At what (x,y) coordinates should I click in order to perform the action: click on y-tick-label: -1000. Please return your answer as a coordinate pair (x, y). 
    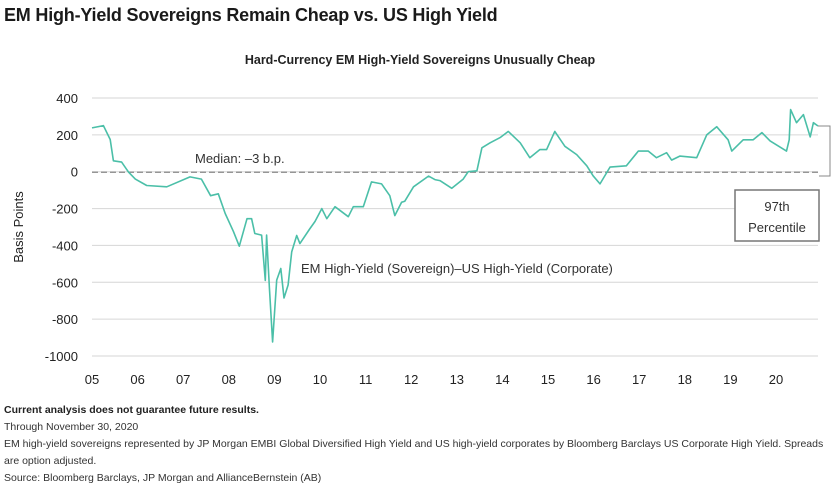
    Looking at the image, I should click on (61, 356).